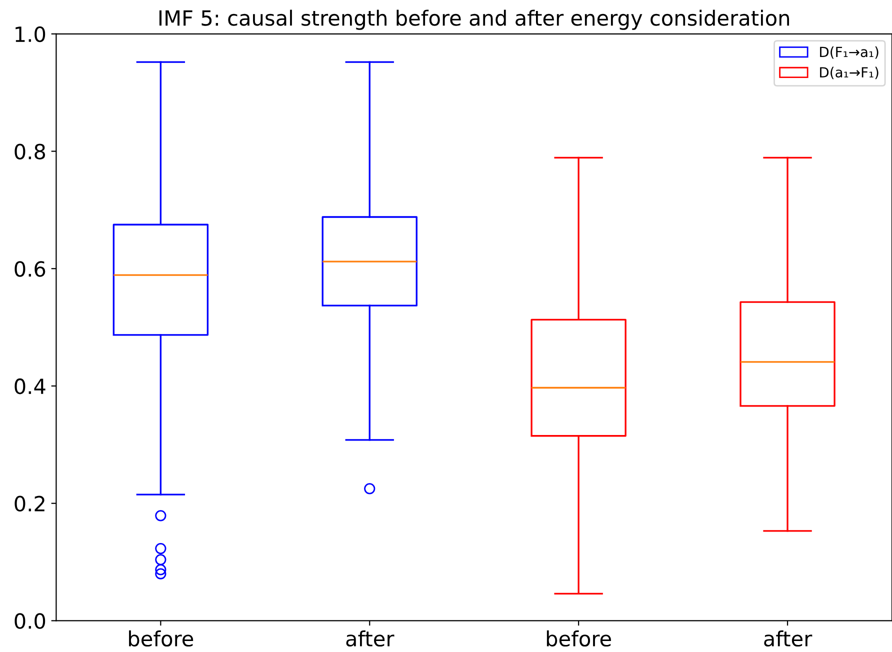 This screenshot has height=652, width=892. Describe the element at coordinates (30, 152) in the screenshot. I see `y-tick-label: 0.8` at that location.